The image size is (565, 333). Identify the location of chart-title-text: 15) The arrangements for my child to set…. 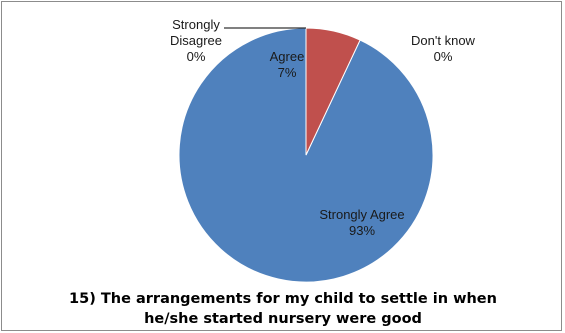
(283, 309).